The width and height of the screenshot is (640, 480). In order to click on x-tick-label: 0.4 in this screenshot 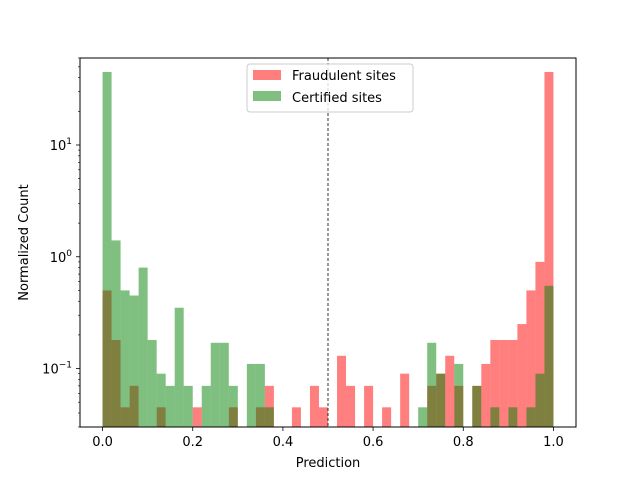, I will do `click(283, 442)`.